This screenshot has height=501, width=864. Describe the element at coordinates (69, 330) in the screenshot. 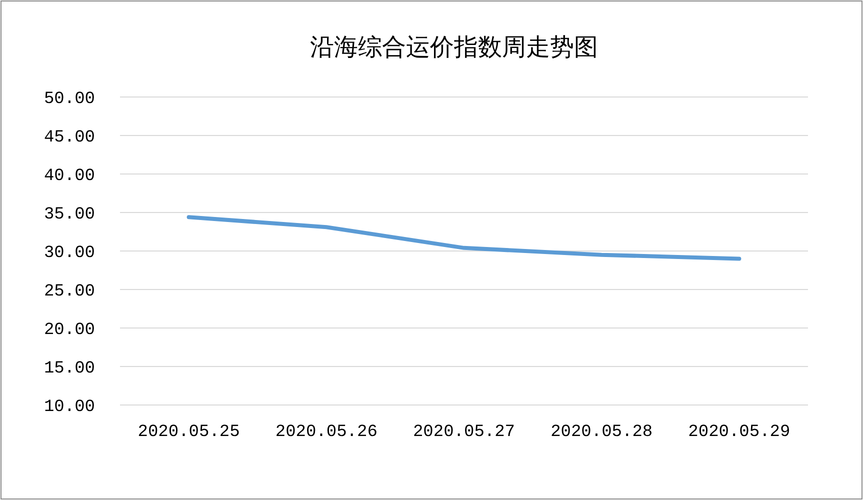

I see `y-tick-label: 20.00` at that location.